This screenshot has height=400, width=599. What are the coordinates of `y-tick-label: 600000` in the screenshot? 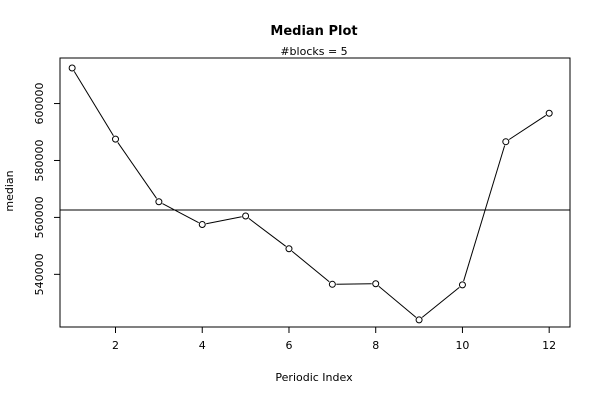 It's located at (39, 104).